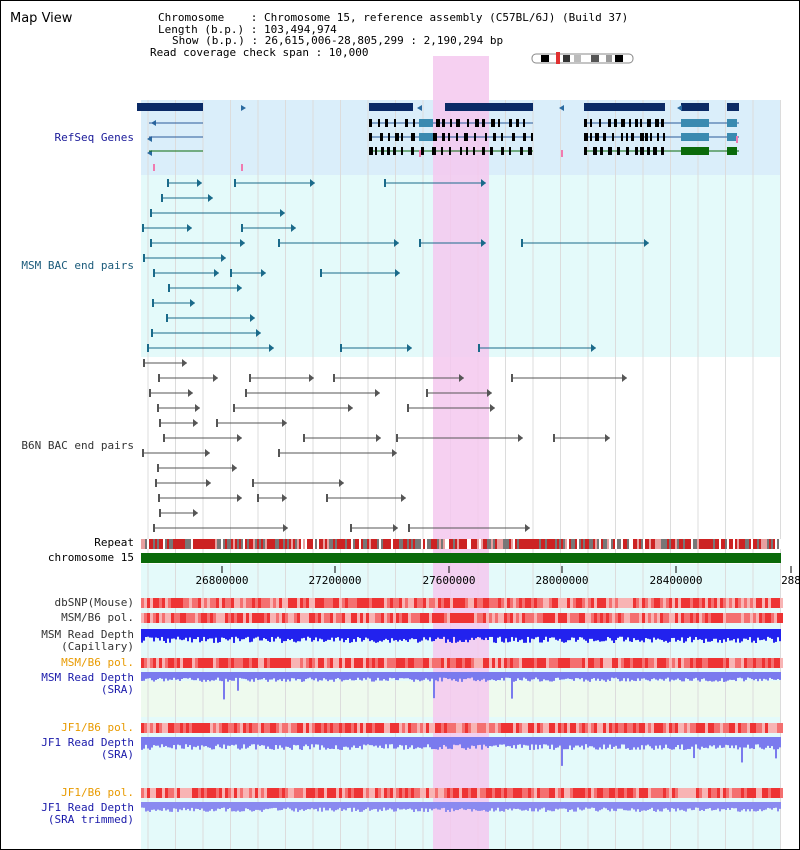 The width and height of the screenshot is (800, 850). What do you see at coordinates (457, 137) in the screenshot?
I see `exon` at bounding box center [457, 137].